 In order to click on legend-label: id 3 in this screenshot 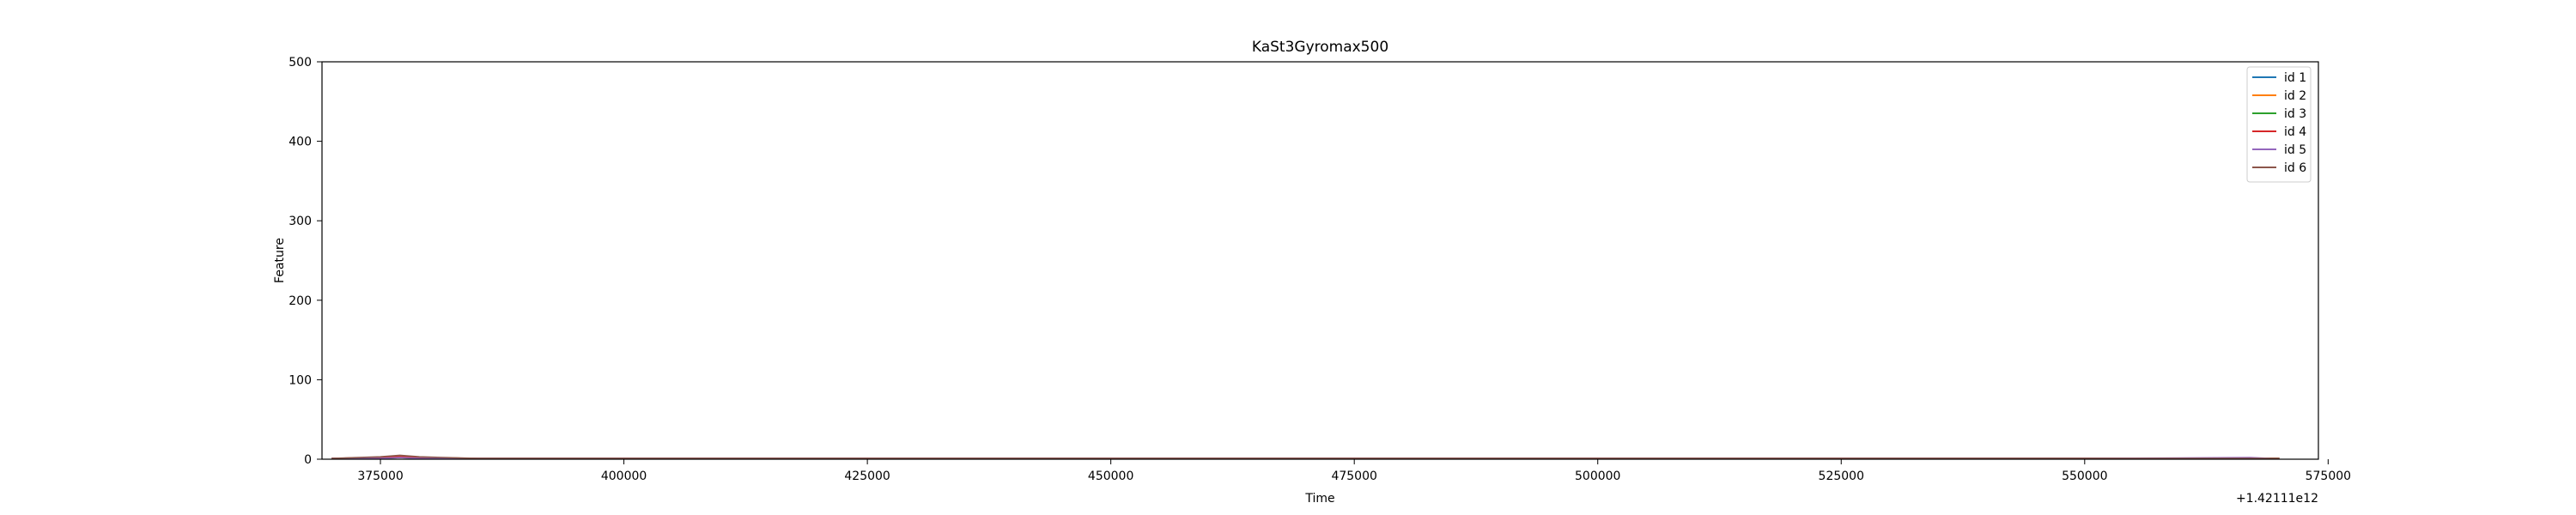, I will do `click(2295, 114)`.